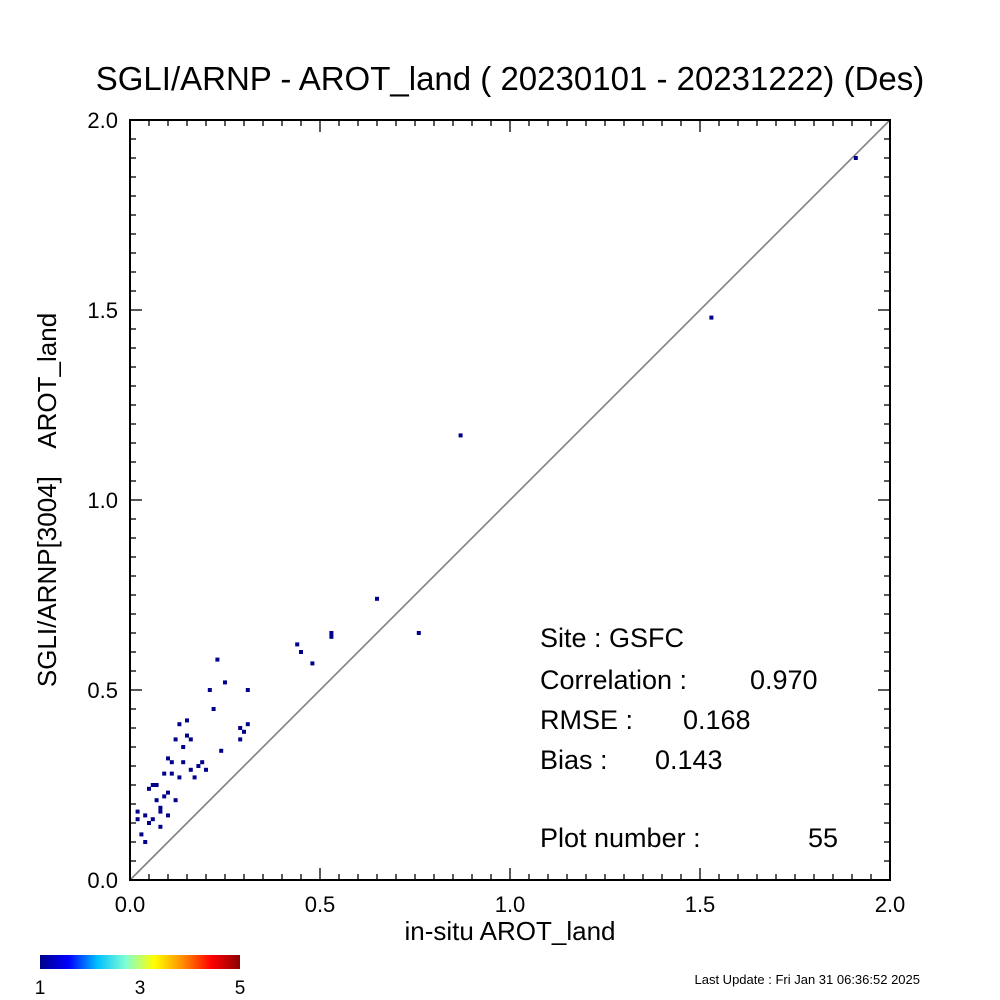 Image resolution: width=1000 pixels, height=1000 pixels. What do you see at coordinates (689, 760) in the screenshot?
I see `stats-bias-value: 0.143` at bounding box center [689, 760].